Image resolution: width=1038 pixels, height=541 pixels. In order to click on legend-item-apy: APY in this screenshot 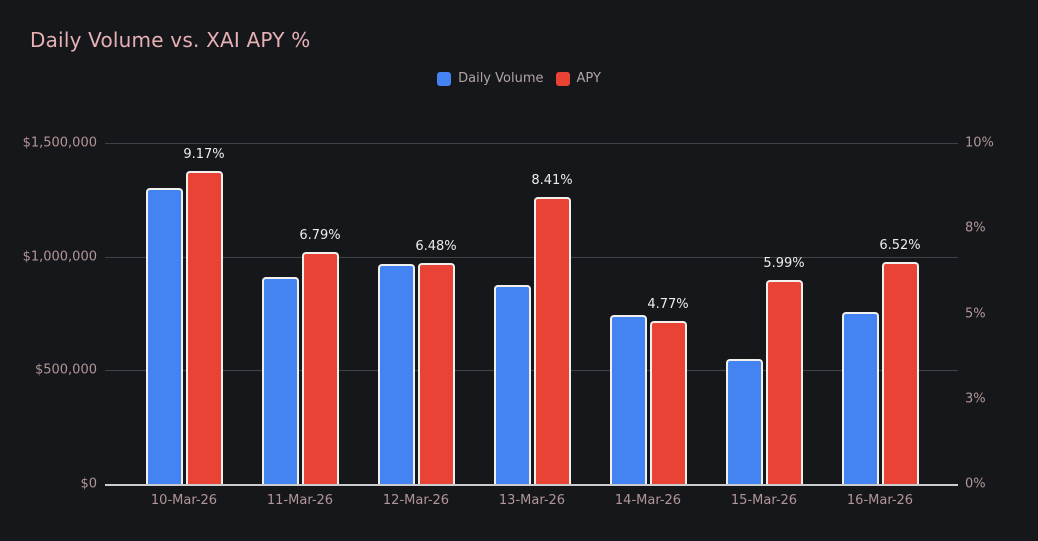, I will do `click(578, 78)`.